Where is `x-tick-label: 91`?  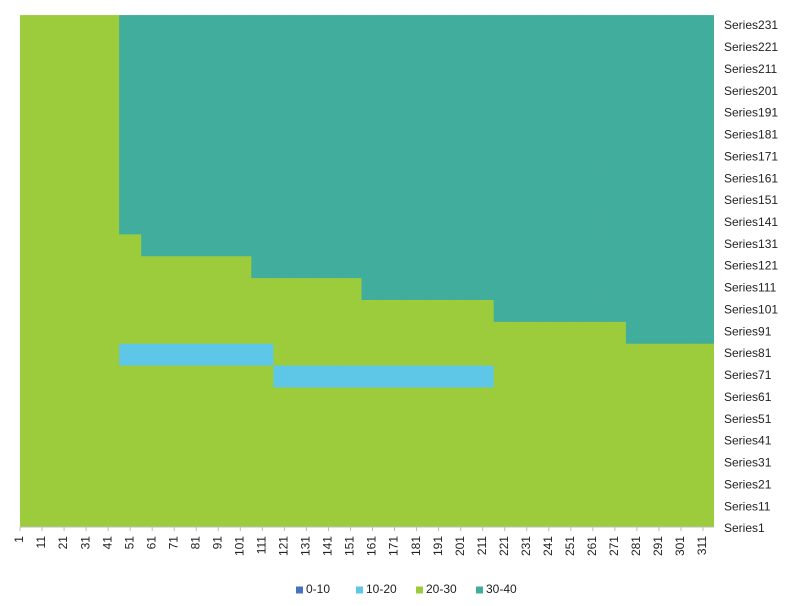 x-tick-label: 91 is located at coordinates (217, 543).